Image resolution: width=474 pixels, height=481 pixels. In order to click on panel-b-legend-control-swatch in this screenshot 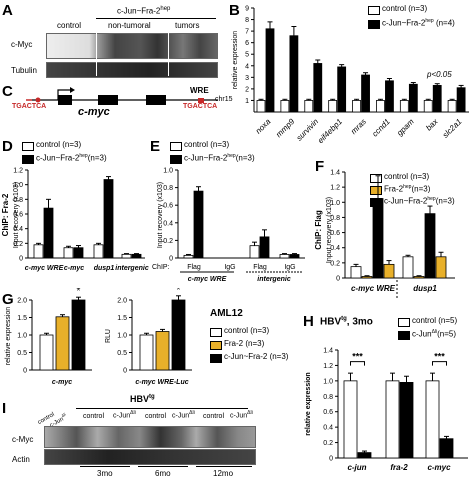, I will do `click(374, 10)`.